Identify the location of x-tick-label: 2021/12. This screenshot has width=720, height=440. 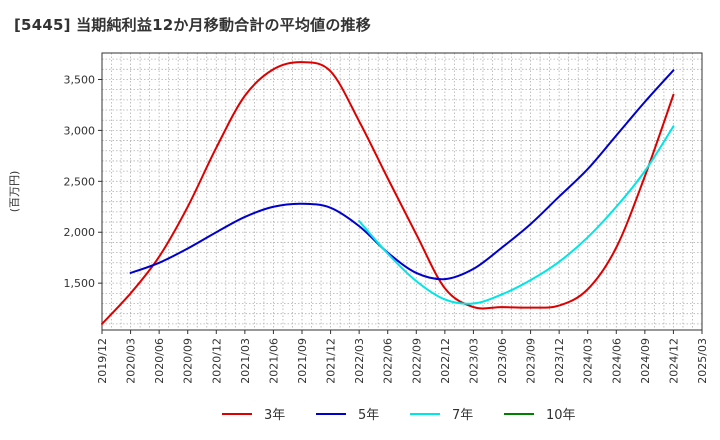
(331, 361).